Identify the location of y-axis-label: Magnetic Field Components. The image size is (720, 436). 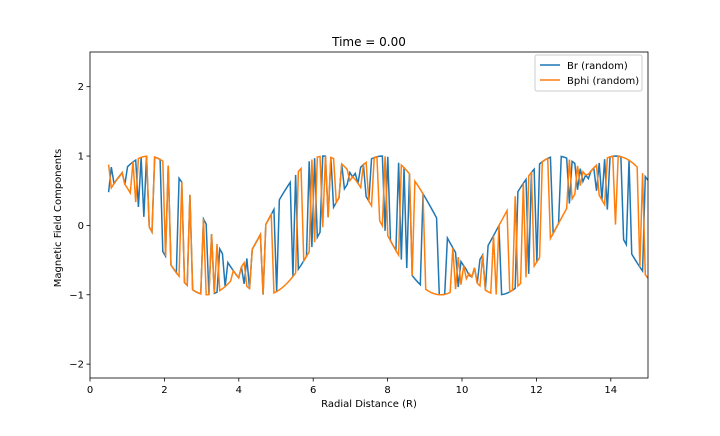
(58, 218).